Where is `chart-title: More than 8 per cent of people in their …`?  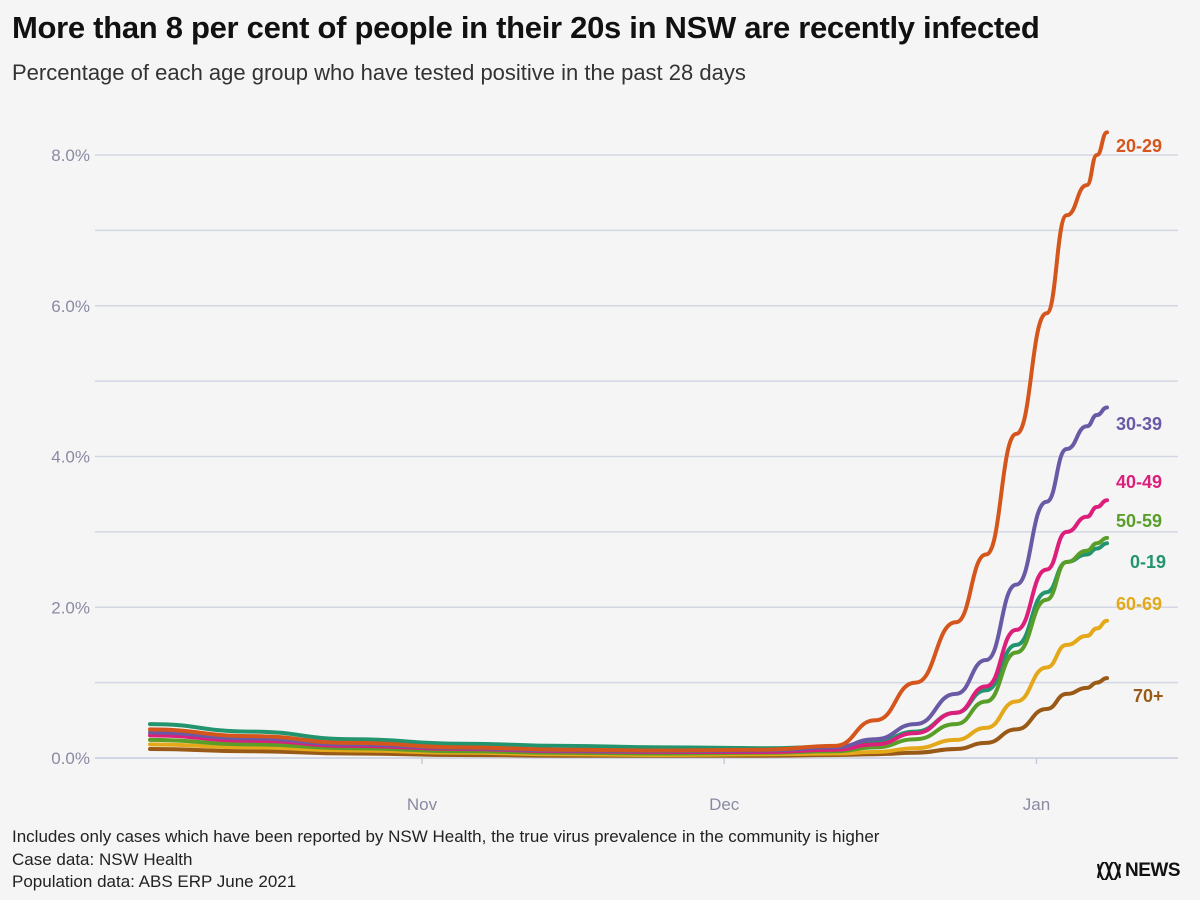
chart-title: More than 8 per cent of people in their … is located at coordinates (526, 27).